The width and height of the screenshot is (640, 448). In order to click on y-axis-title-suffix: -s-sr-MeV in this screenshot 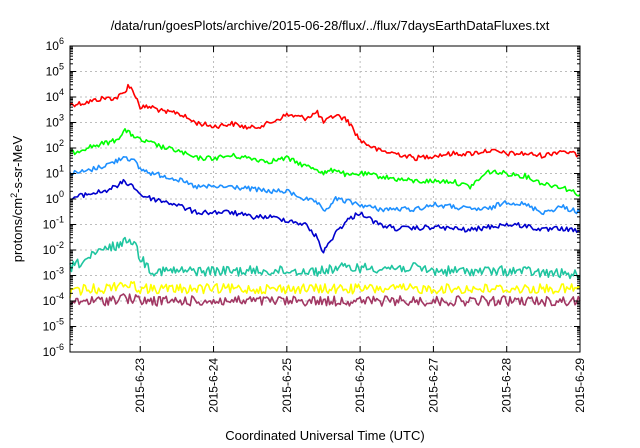, I will do `click(17, 163)`.